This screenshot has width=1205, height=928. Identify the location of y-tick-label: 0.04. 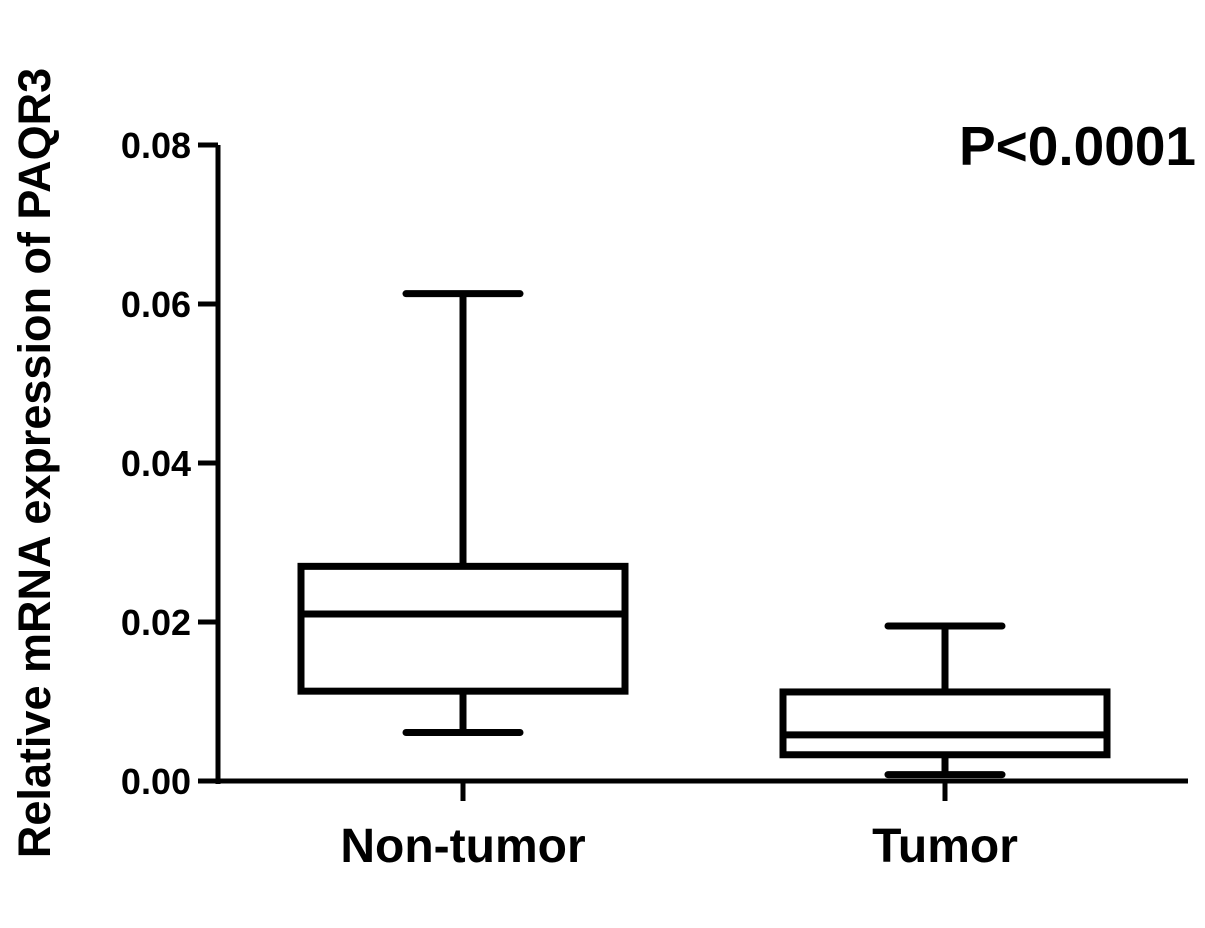
(156, 463).